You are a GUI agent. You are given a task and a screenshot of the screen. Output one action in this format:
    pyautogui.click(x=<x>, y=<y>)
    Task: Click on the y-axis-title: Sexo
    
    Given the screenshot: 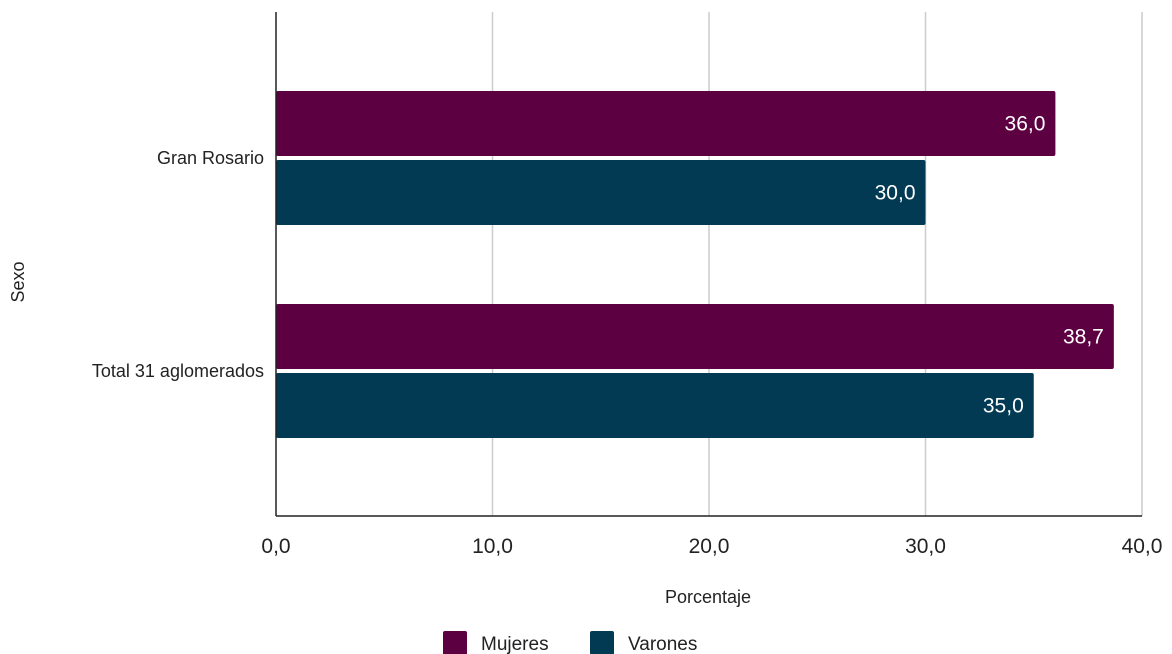 What is the action you would take?
    pyautogui.click(x=18, y=281)
    